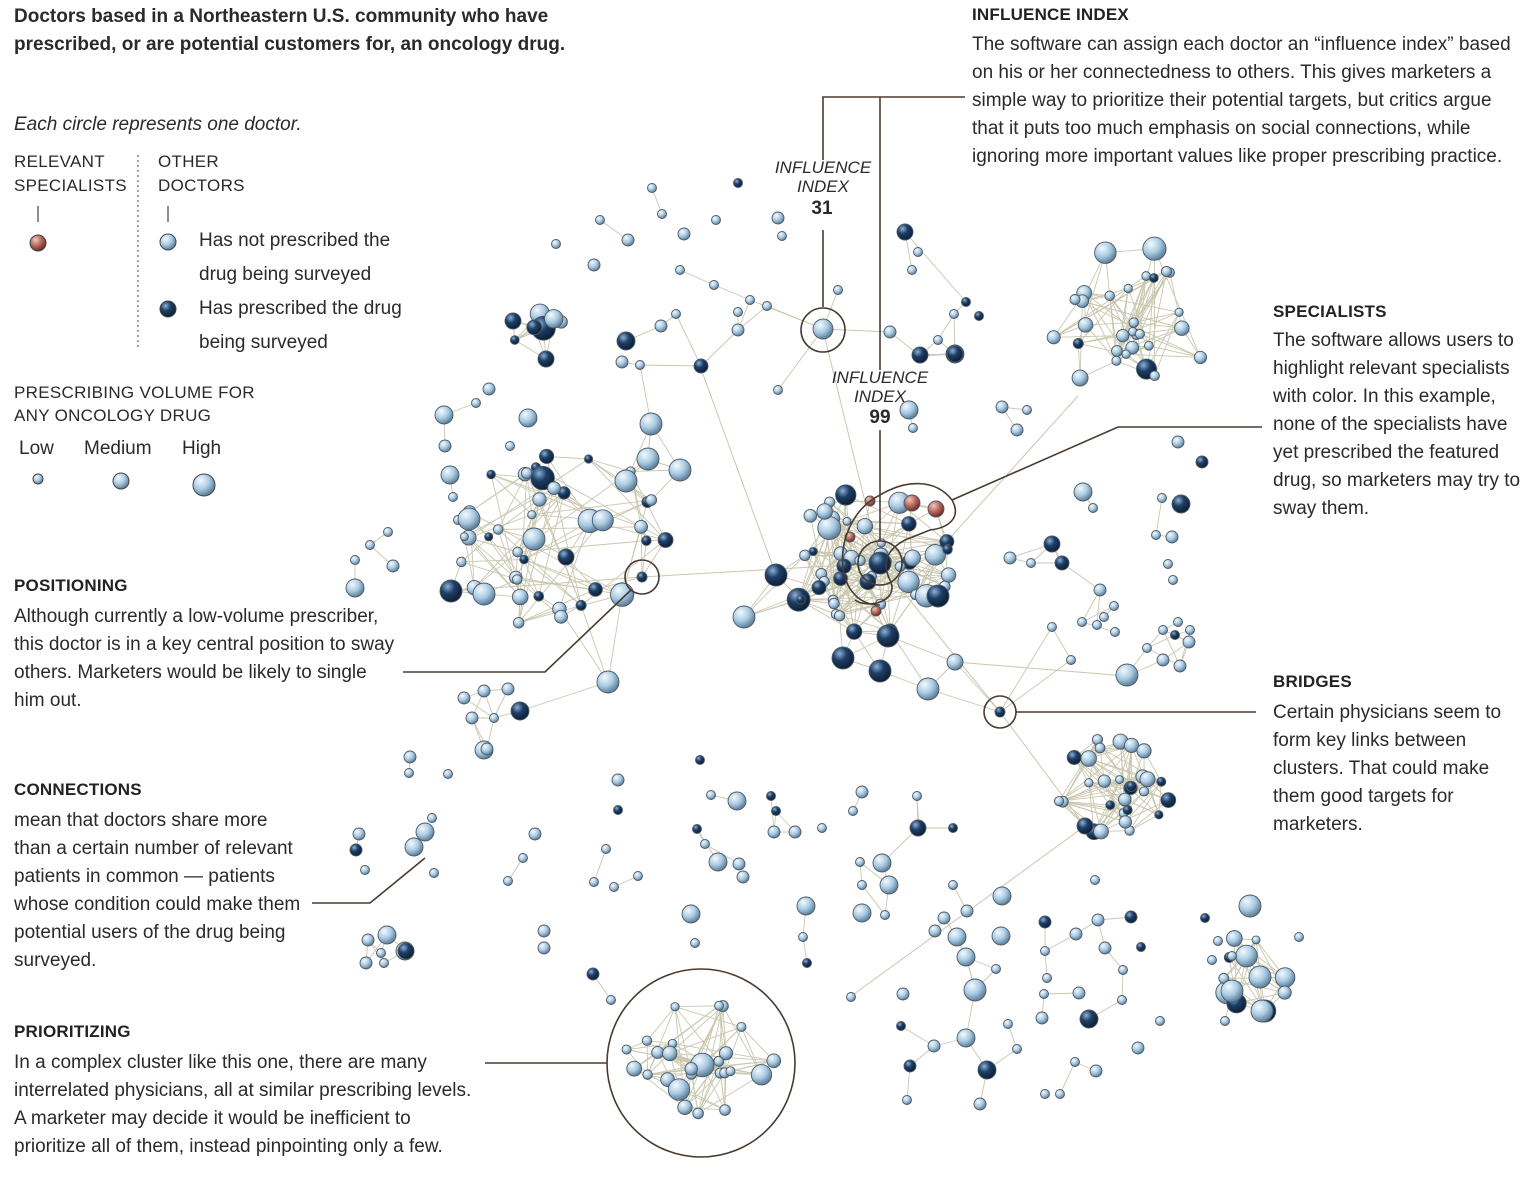 The image size is (1536, 1204). What do you see at coordinates (893, 128) in the screenshot?
I see `influence-index-leader` at bounding box center [893, 128].